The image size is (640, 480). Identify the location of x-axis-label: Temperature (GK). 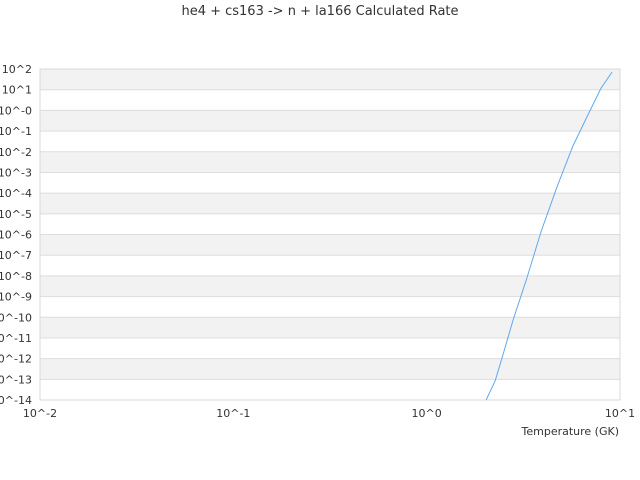
(570, 431).